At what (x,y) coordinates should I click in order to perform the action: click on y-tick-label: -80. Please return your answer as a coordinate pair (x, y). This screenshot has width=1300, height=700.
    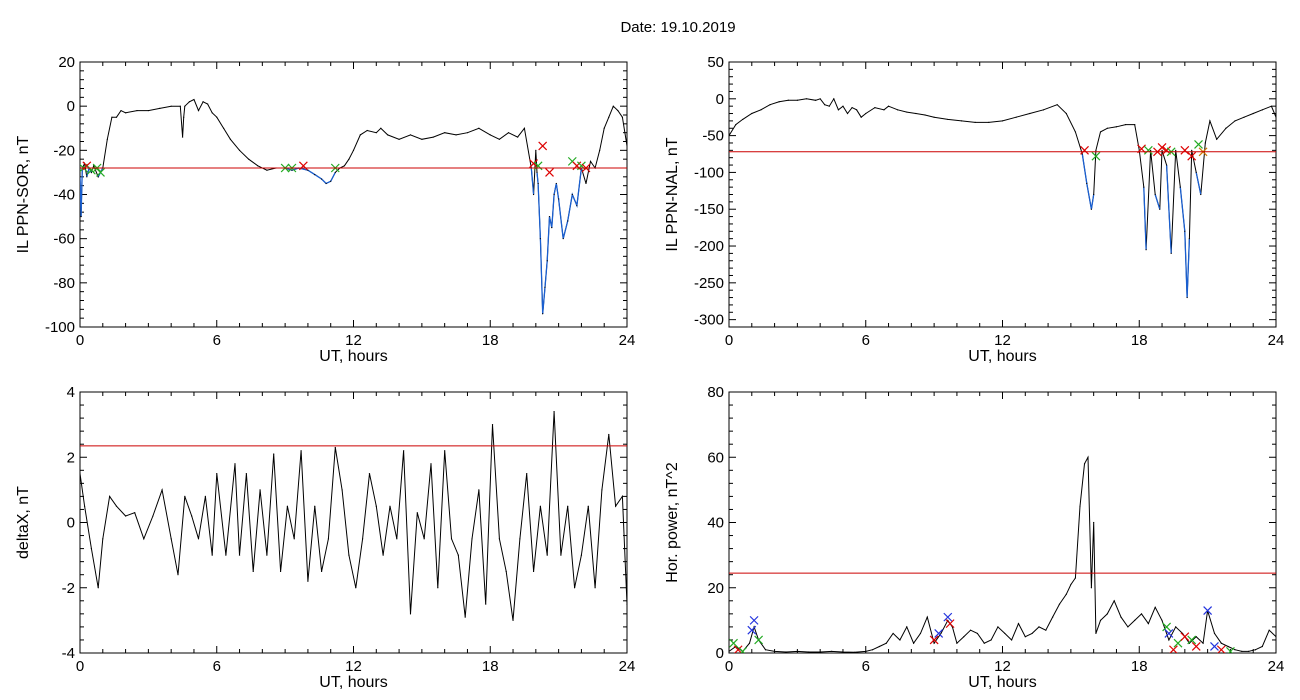
    Looking at the image, I should click on (64, 283).